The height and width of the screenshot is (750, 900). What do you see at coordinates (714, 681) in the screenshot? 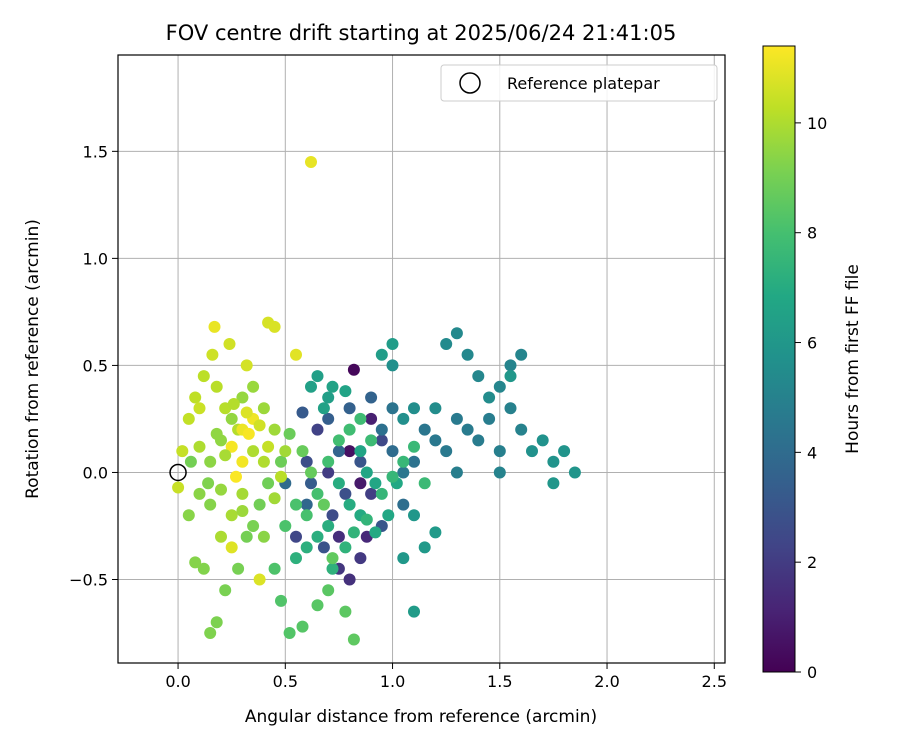
I see `x-tick-label: 2.5` at bounding box center [714, 681].